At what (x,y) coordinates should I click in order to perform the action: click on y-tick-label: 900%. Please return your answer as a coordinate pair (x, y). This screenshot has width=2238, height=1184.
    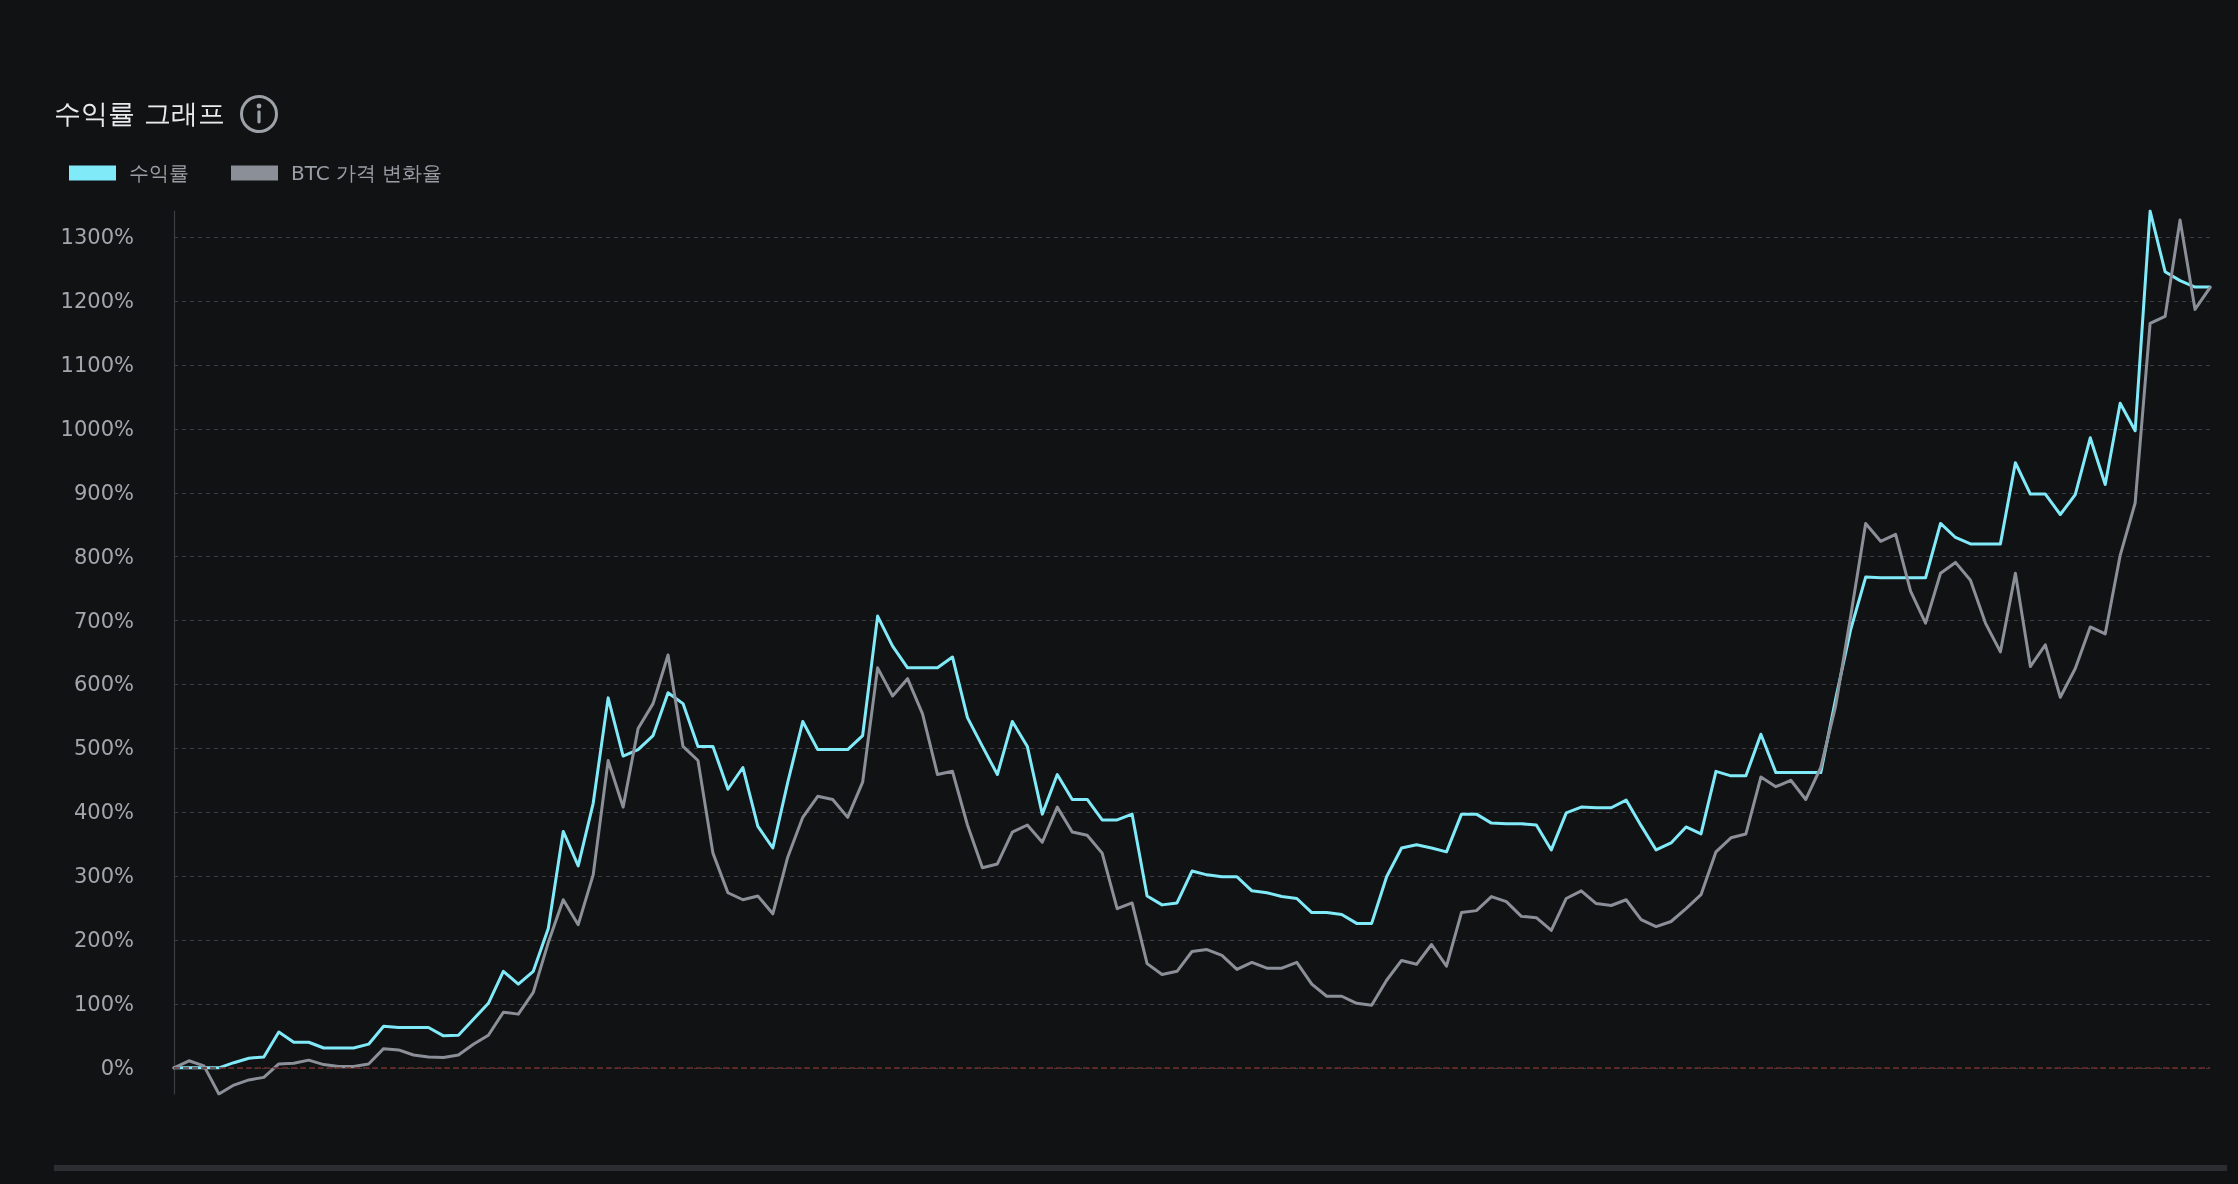
    Looking at the image, I should click on (103, 492).